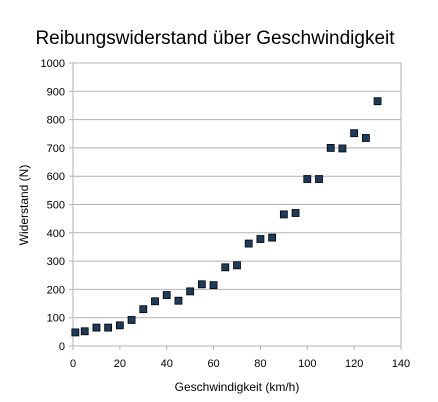 The height and width of the screenshot is (402, 438). What do you see at coordinates (73, 364) in the screenshot?
I see `x-tick-label: 0` at bounding box center [73, 364].